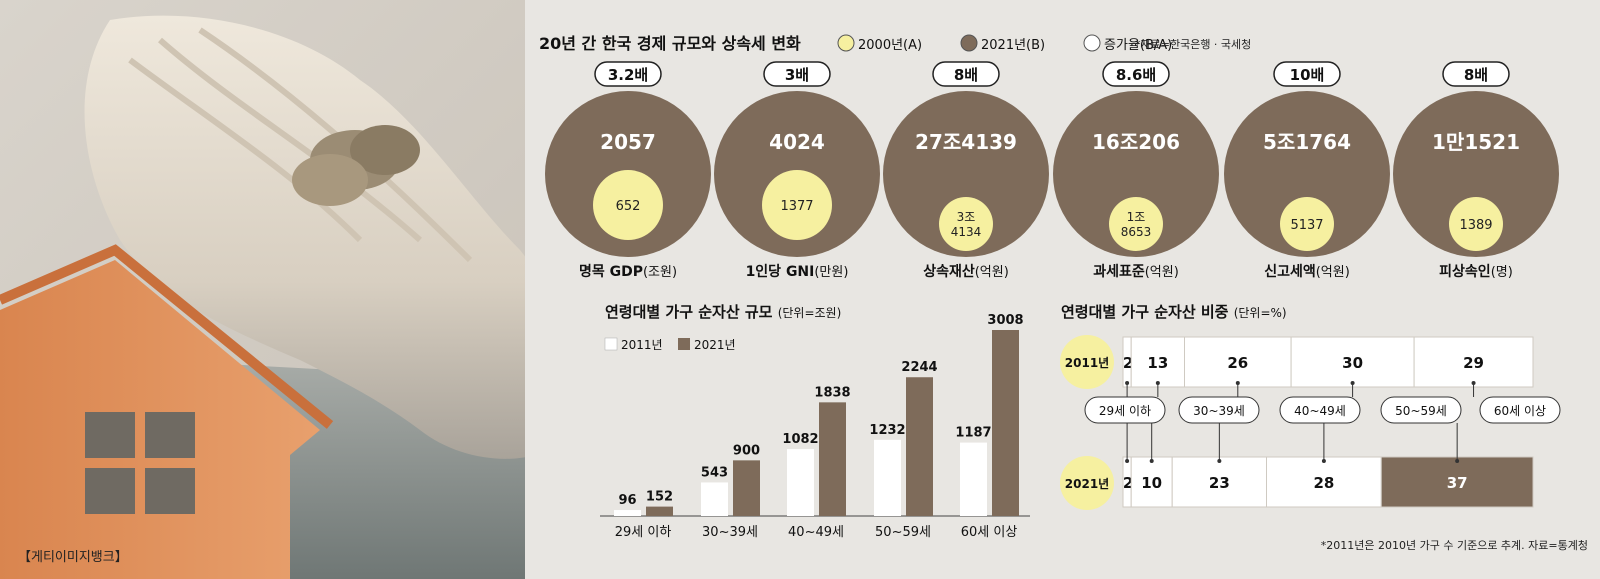 The height and width of the screenshot is (579, 1600). Describe the element at coordinates (1013, 45) in the screenshot. I see `legend-label: 2021년(B)` at that location.